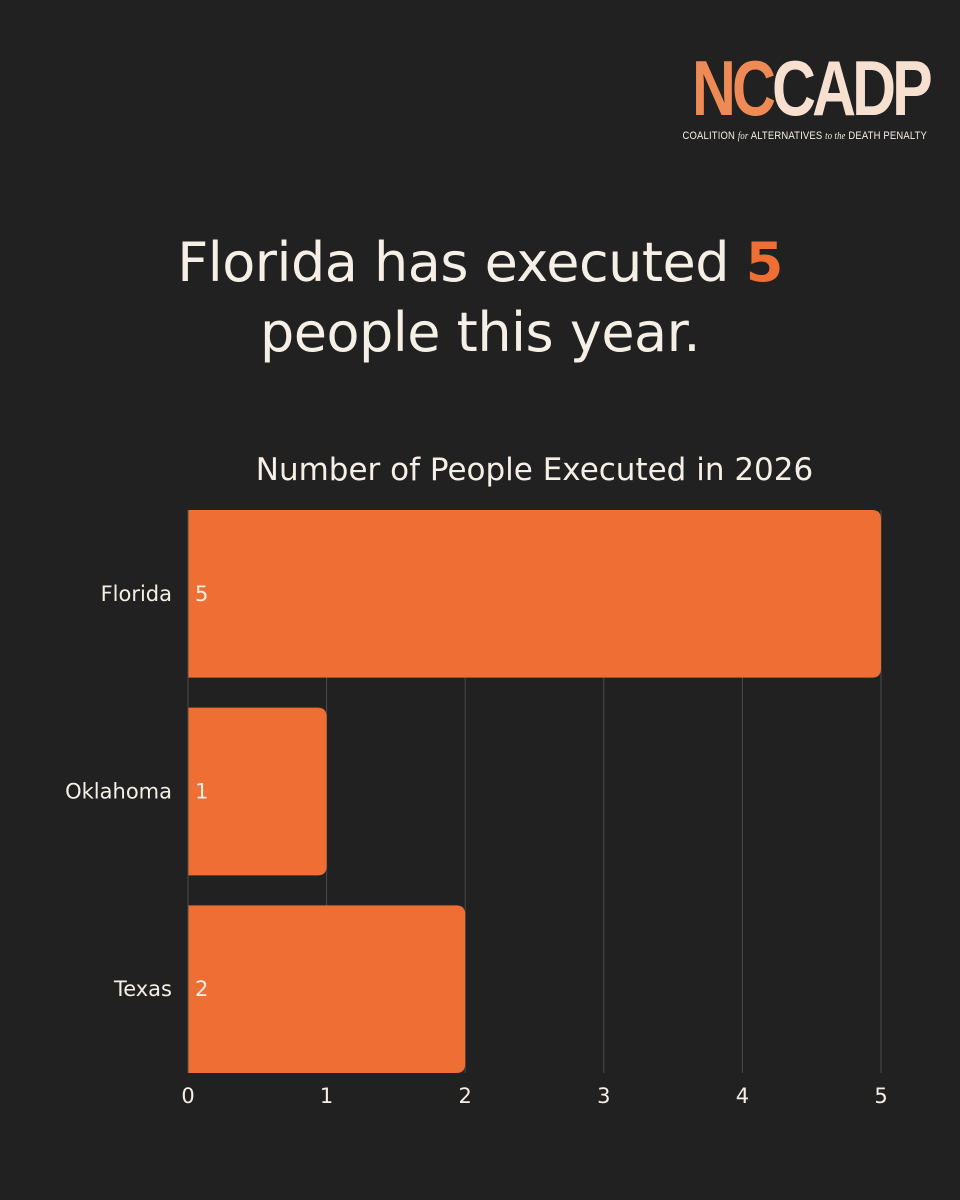 The image size is (960, 1200). Describe the element at coordinates (534, 594) in the screenshot. I see `bar-florida` at that location.